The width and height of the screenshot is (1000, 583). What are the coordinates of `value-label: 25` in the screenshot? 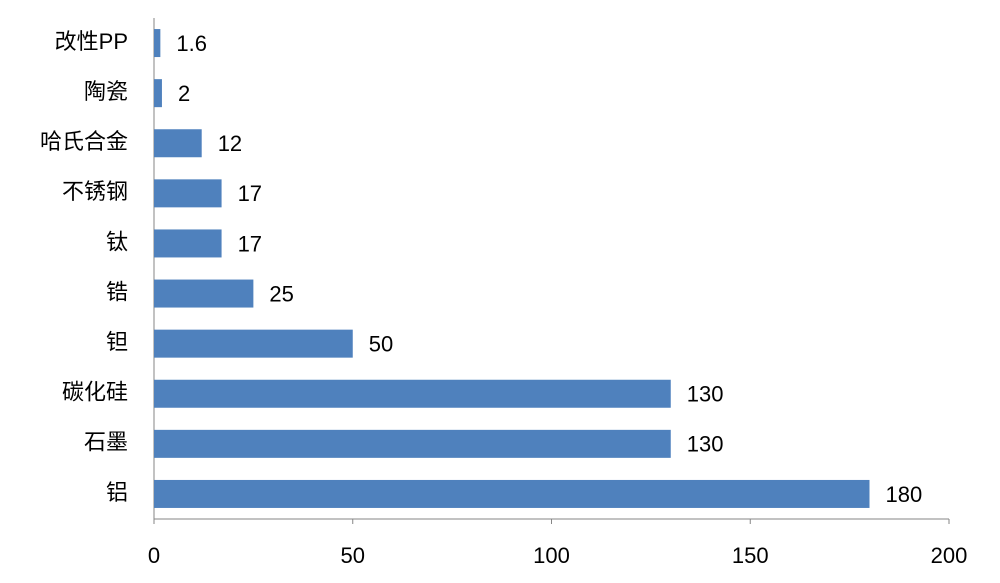 It's located at (281, 293).